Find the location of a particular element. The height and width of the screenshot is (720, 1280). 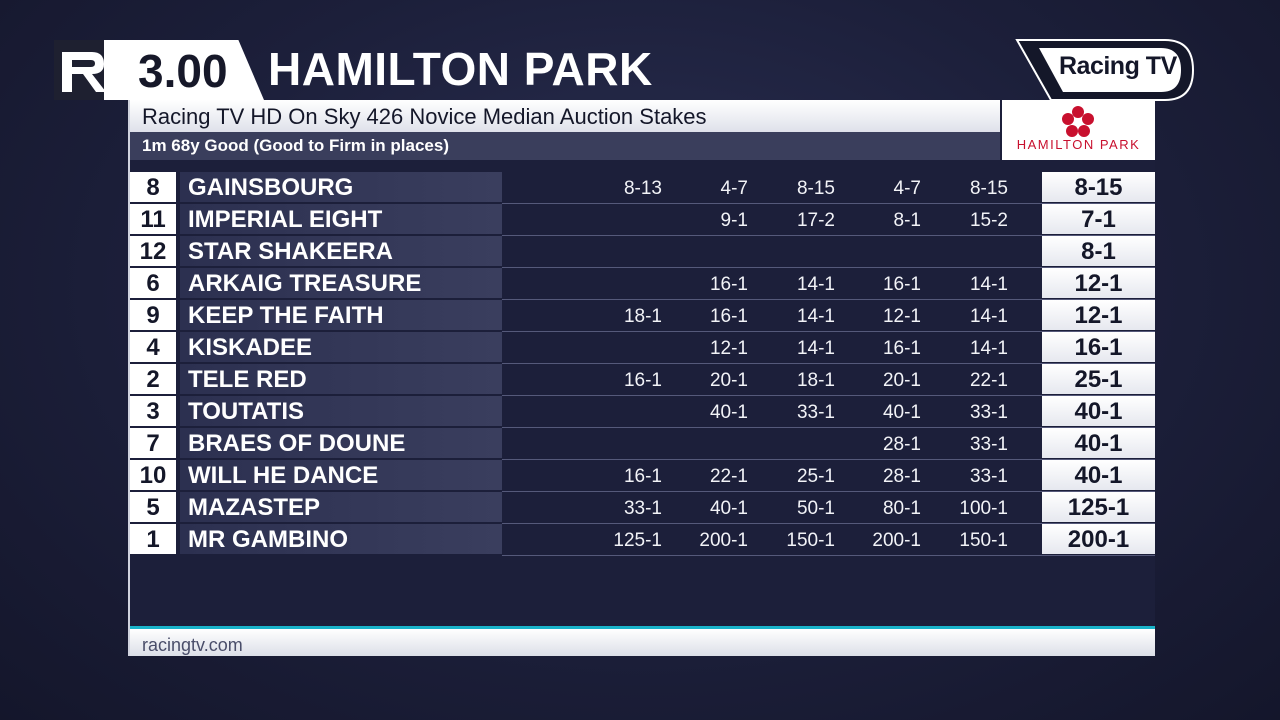

horse-name: KEEP THE FAITH is located at coordinates (341, 315).